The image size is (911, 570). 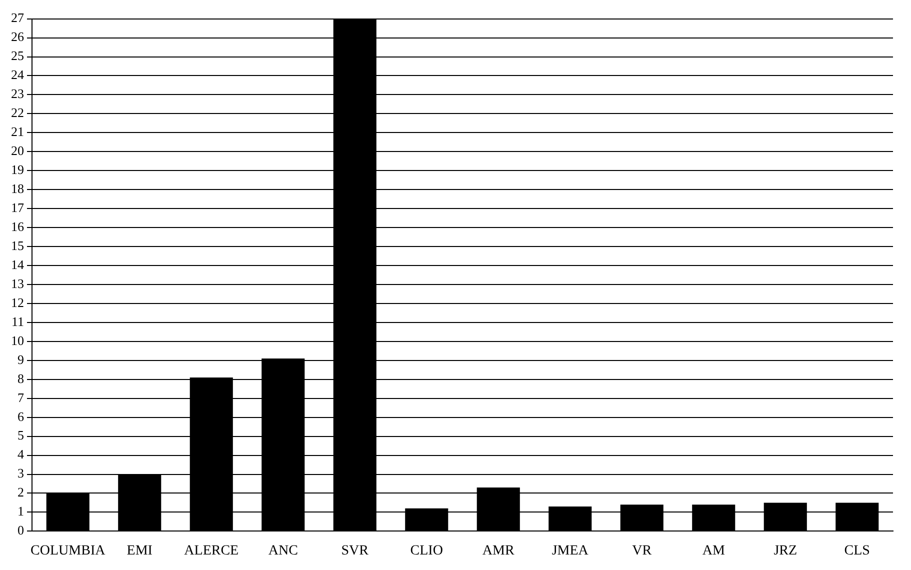 I want to click on x-tick-label: CLS, so click(x=857, y=550).